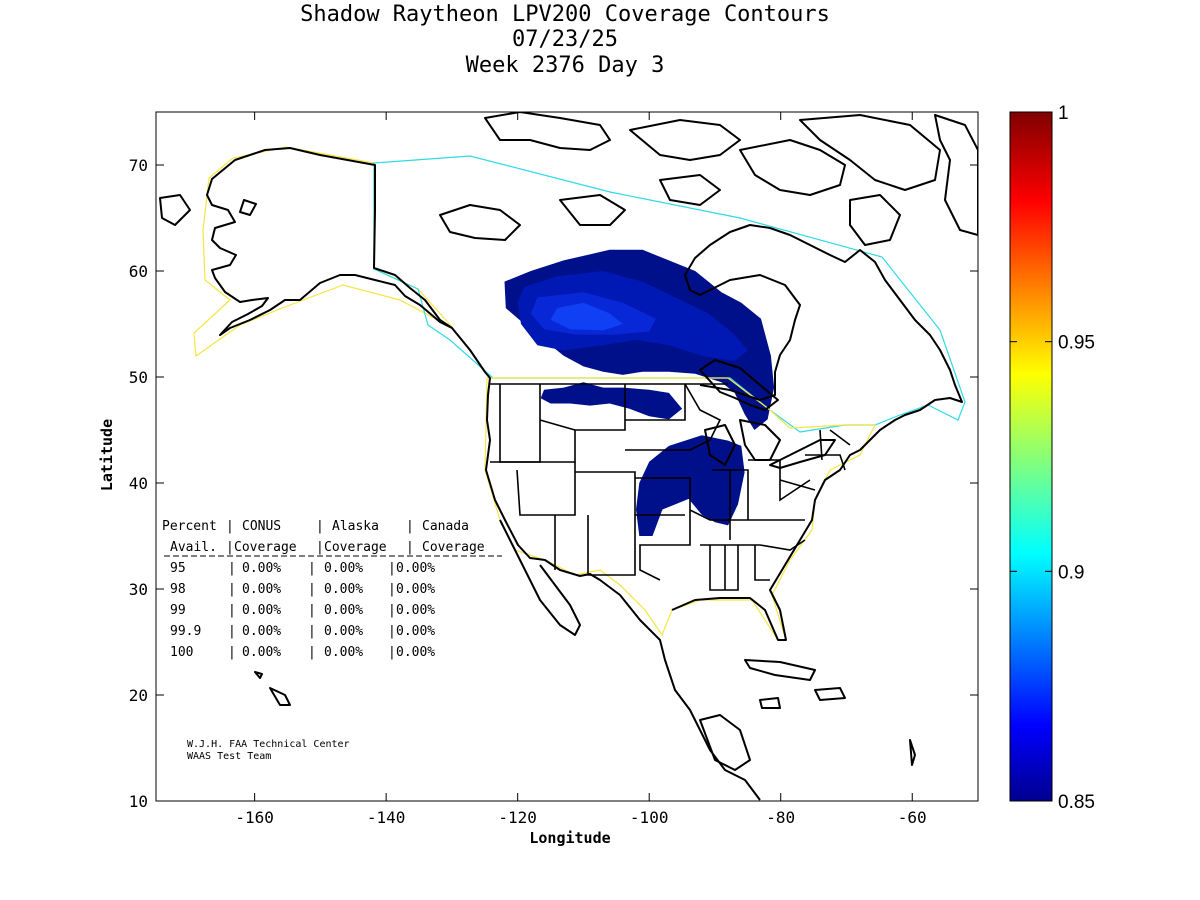  Describe the element at coordinates (670, 487) in the screenshot. I see `state-boundaries` at that location.